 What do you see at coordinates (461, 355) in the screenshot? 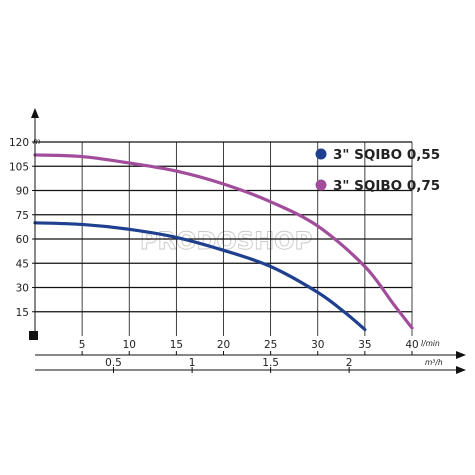
I see `x-axis-arrow-icon` at bounding box center [461, 355].